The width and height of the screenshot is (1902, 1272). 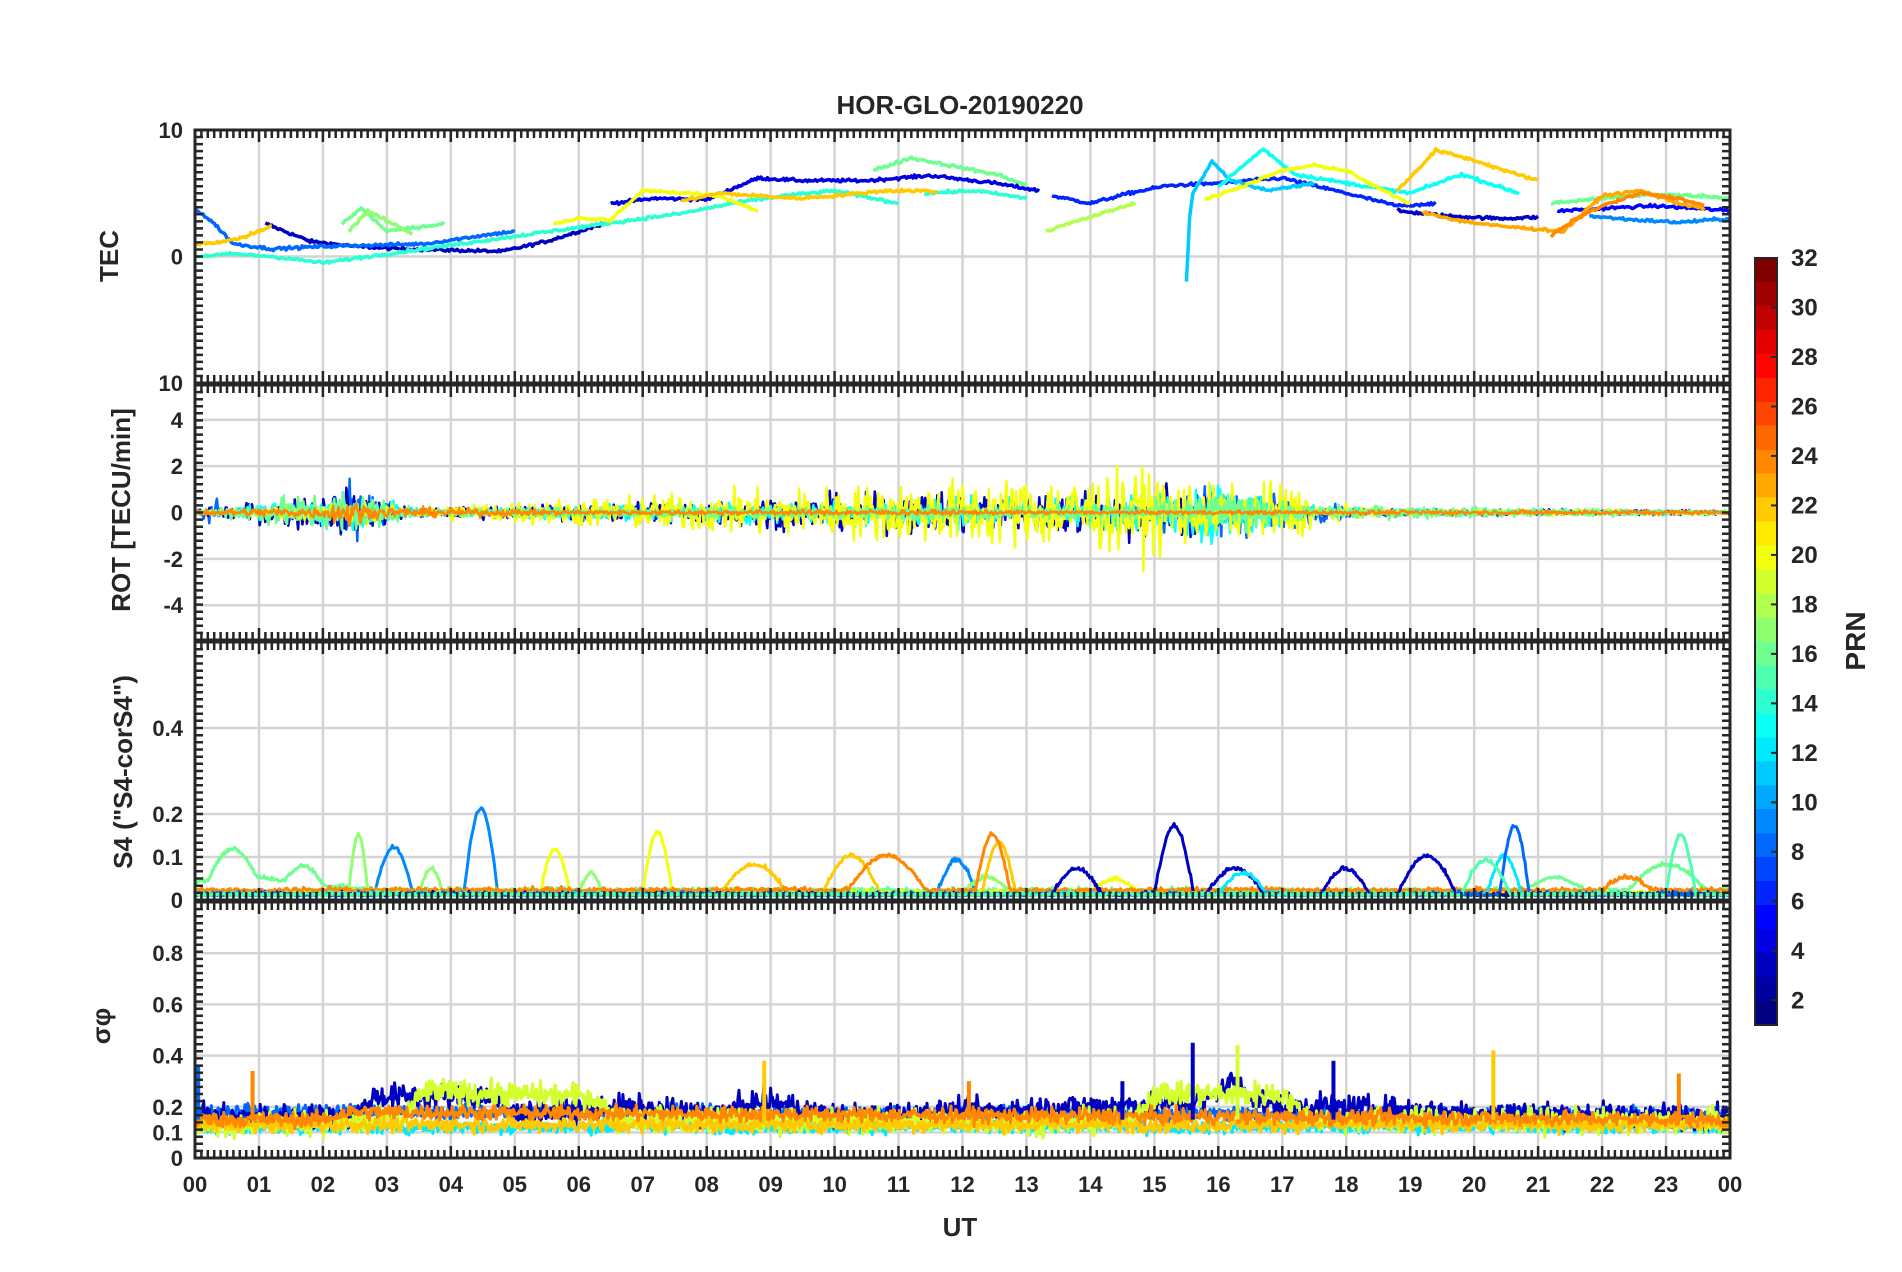 What do you see at coordinates (1798, 951) in the screenshot?
I see `colorbar-tick-label: 4` at bounding box center [1798, 951].